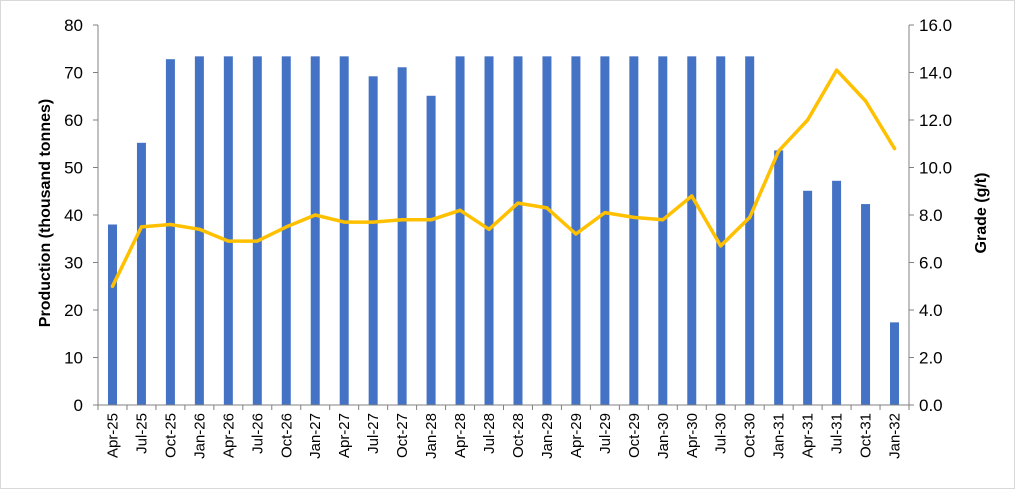  What do you see at coordinates (73, 25) in the screenshot?
I see `left-tick-label: 80` at bounding box center [73, 25].